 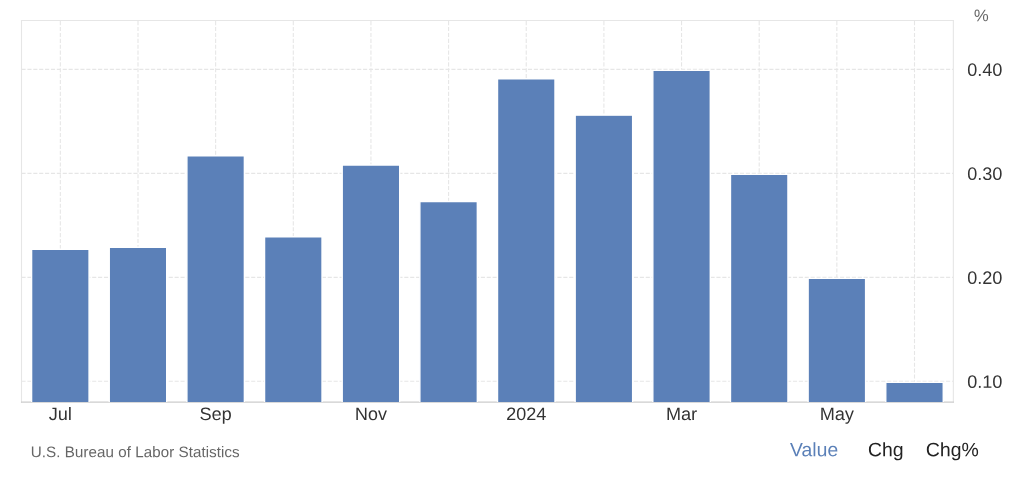 I want to click on text: Chg, so click(x=885, y=451).